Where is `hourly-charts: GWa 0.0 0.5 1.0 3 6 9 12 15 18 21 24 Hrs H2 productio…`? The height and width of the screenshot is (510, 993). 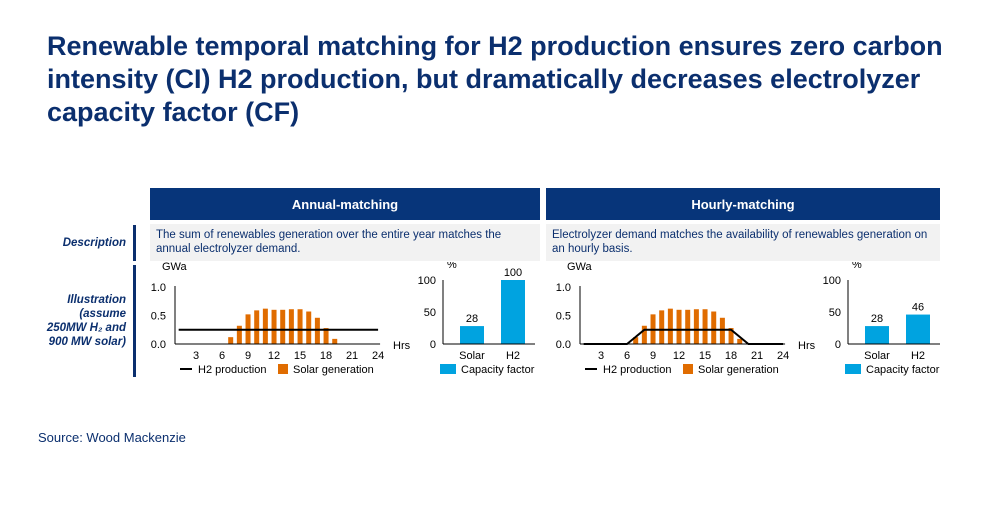 hourly-charts: GWa 0.0 0.5 1.0 3 6 9 12 15 18 21 24 Hrs H2 productio… is located at coordinates (748, 317).